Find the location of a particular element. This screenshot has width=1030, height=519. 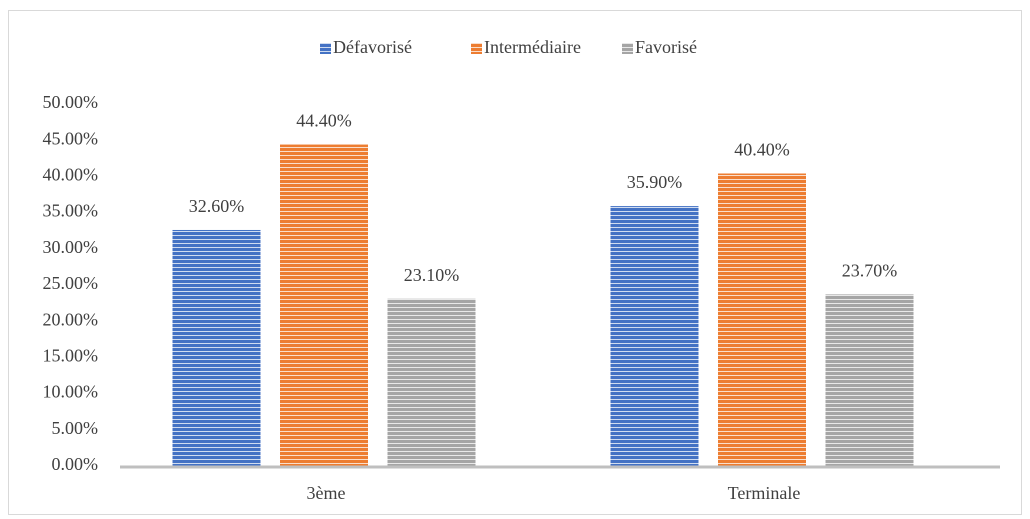

y-tick-label: 10.00% is located at coordinates (71, 392).